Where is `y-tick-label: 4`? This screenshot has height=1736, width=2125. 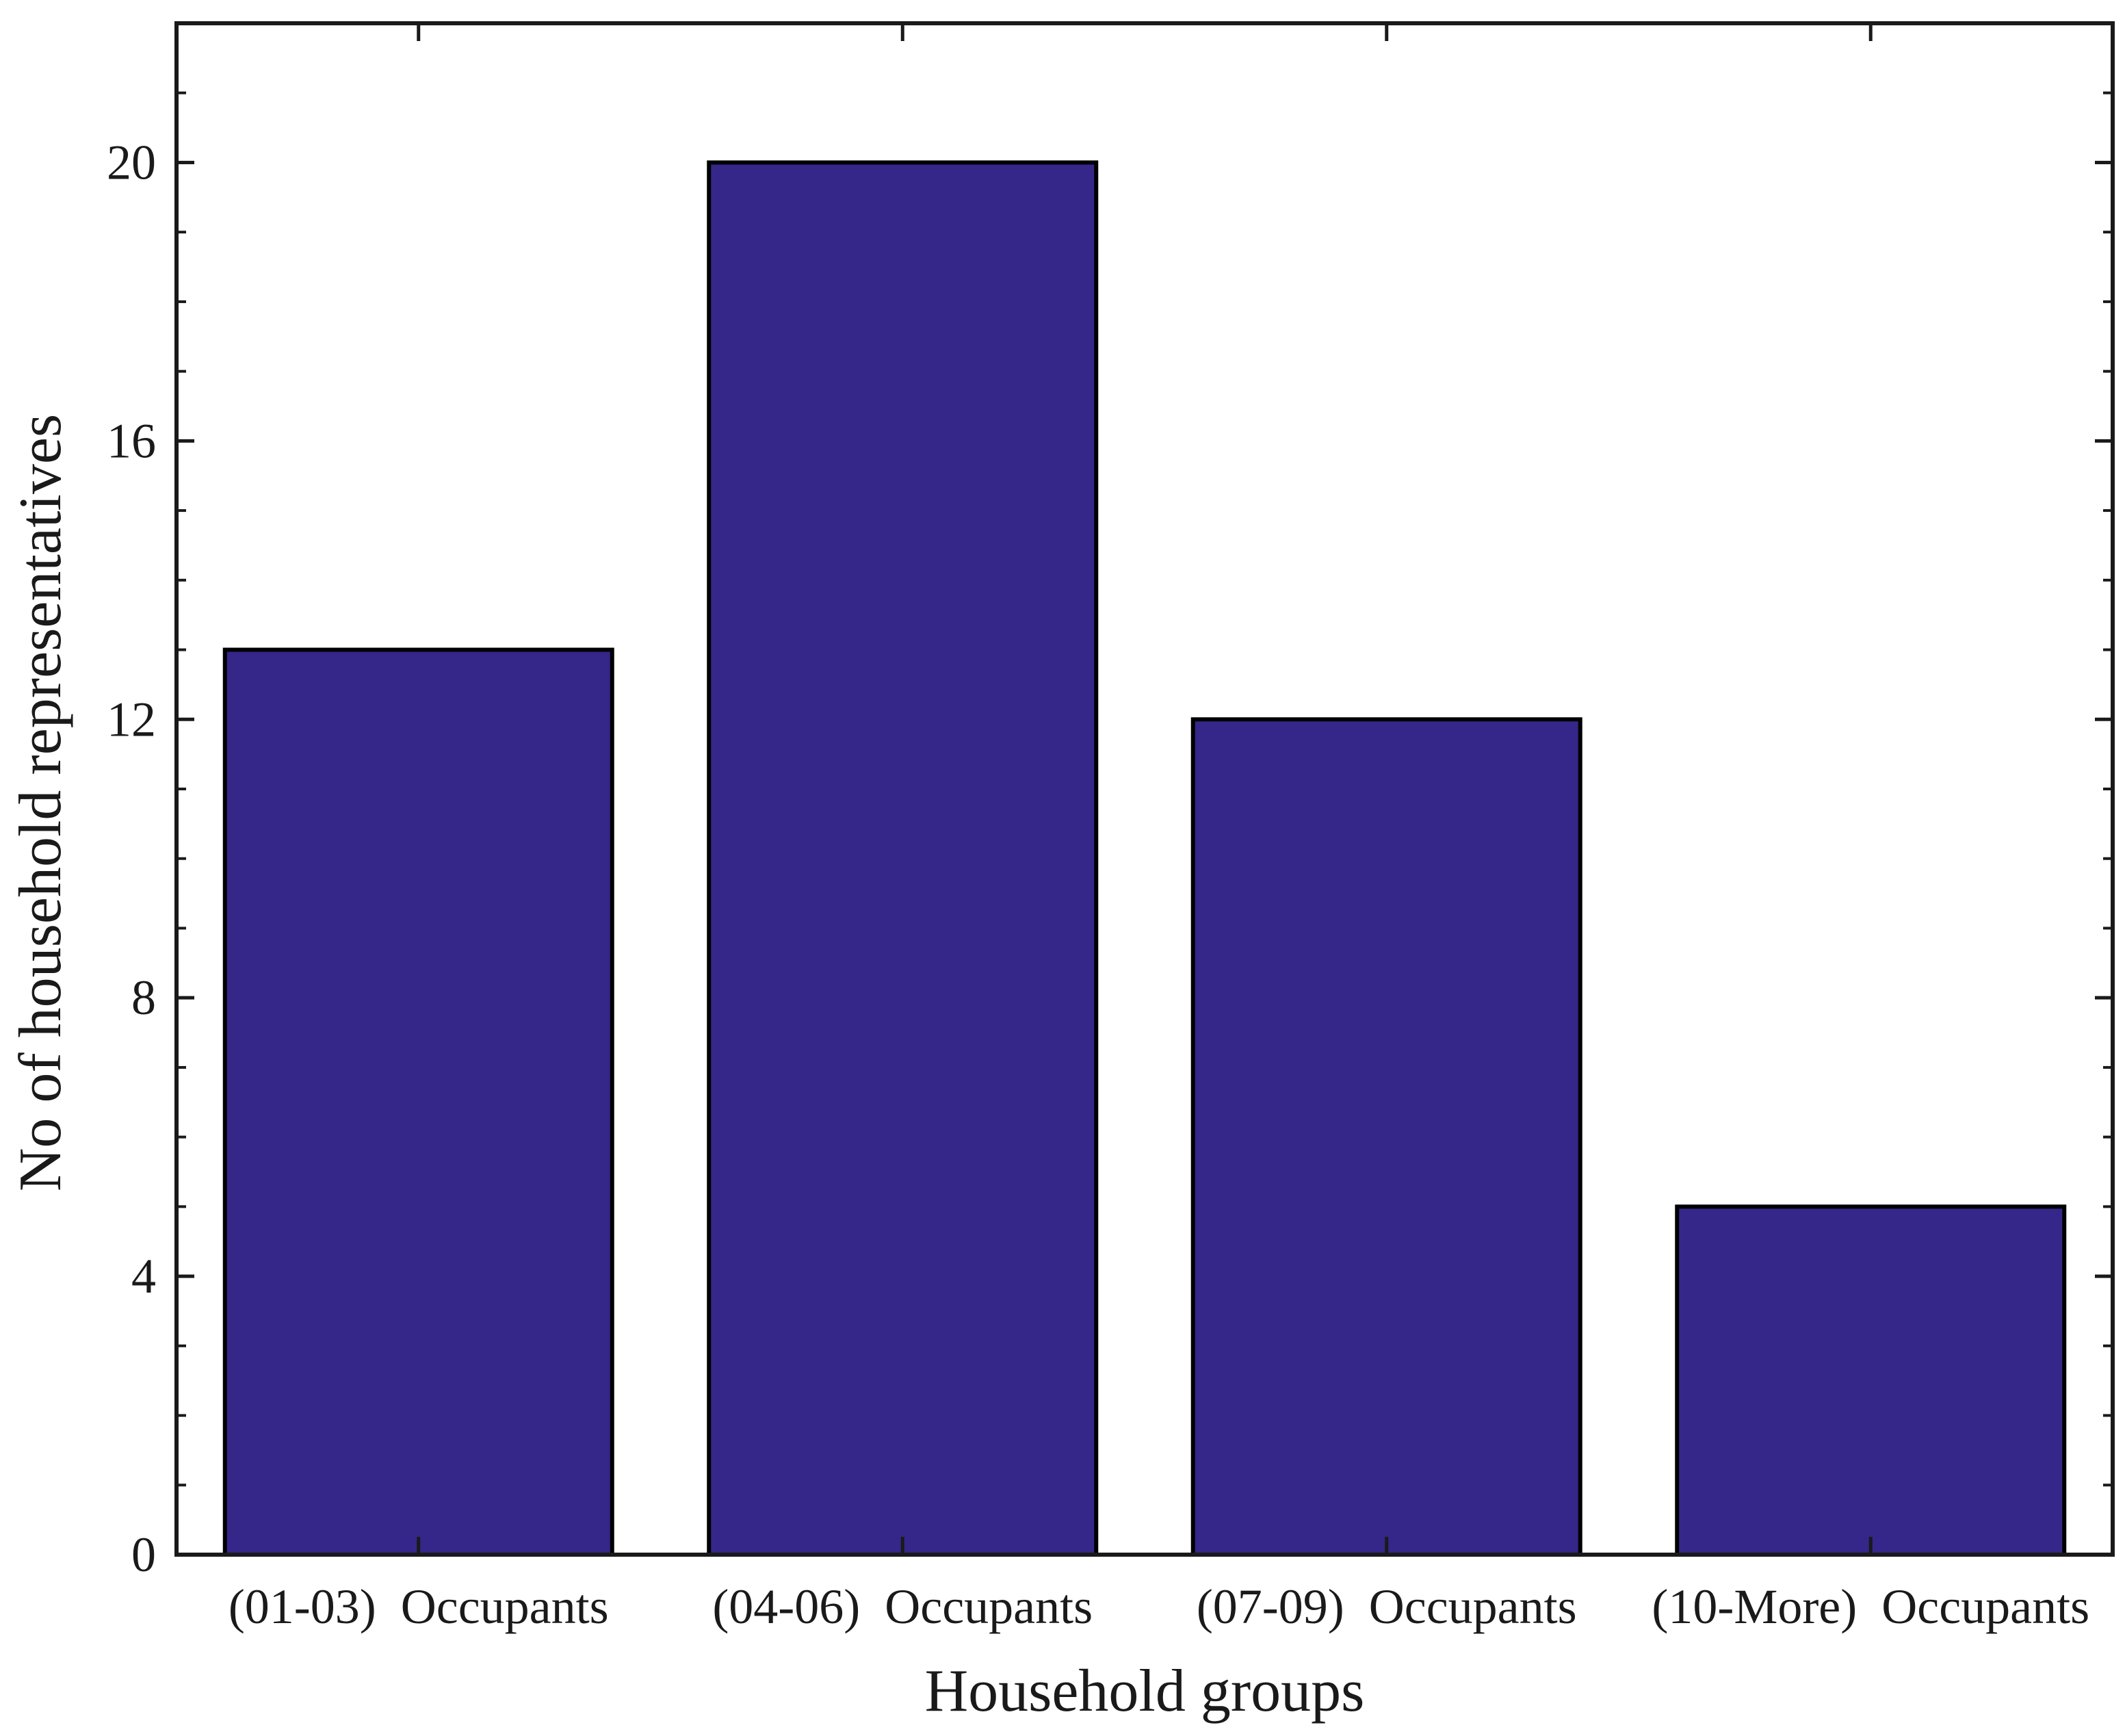 y-tick-label: 4 is located at coordinates (143, 1276).